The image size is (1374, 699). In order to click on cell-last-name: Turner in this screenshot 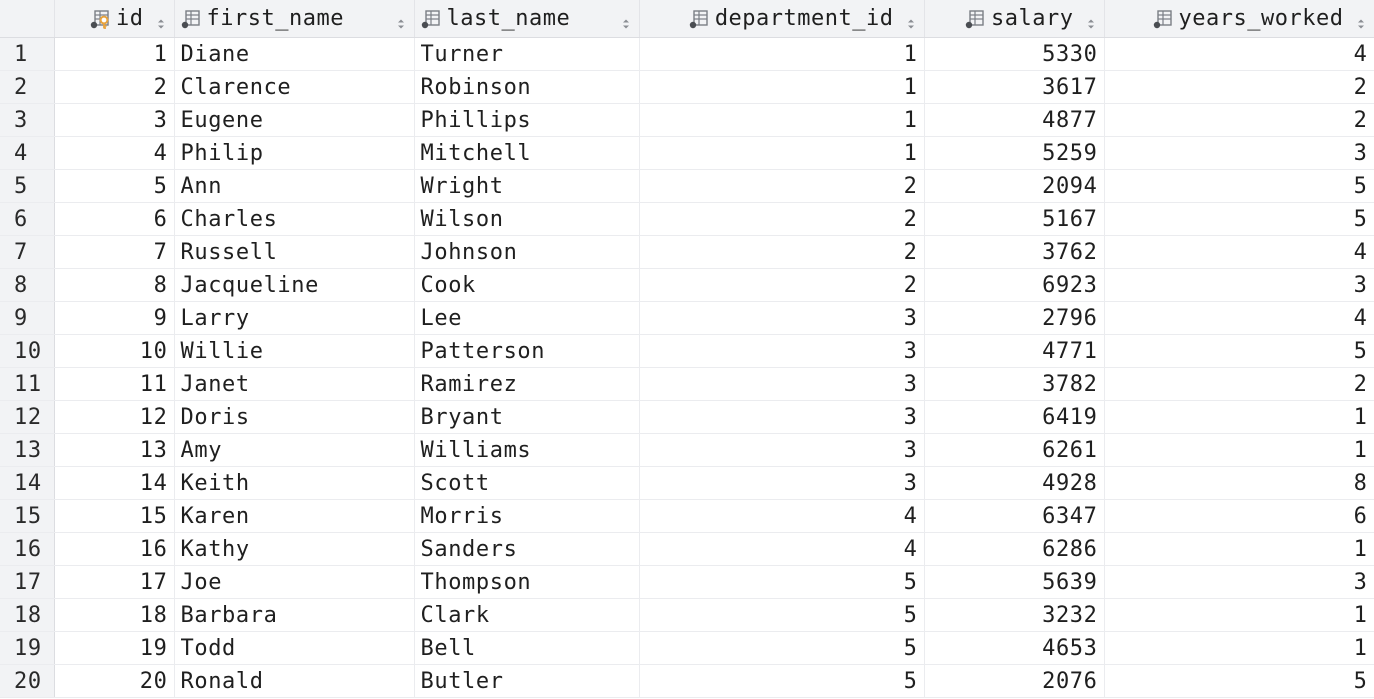, I will do `click(527, 54)`.